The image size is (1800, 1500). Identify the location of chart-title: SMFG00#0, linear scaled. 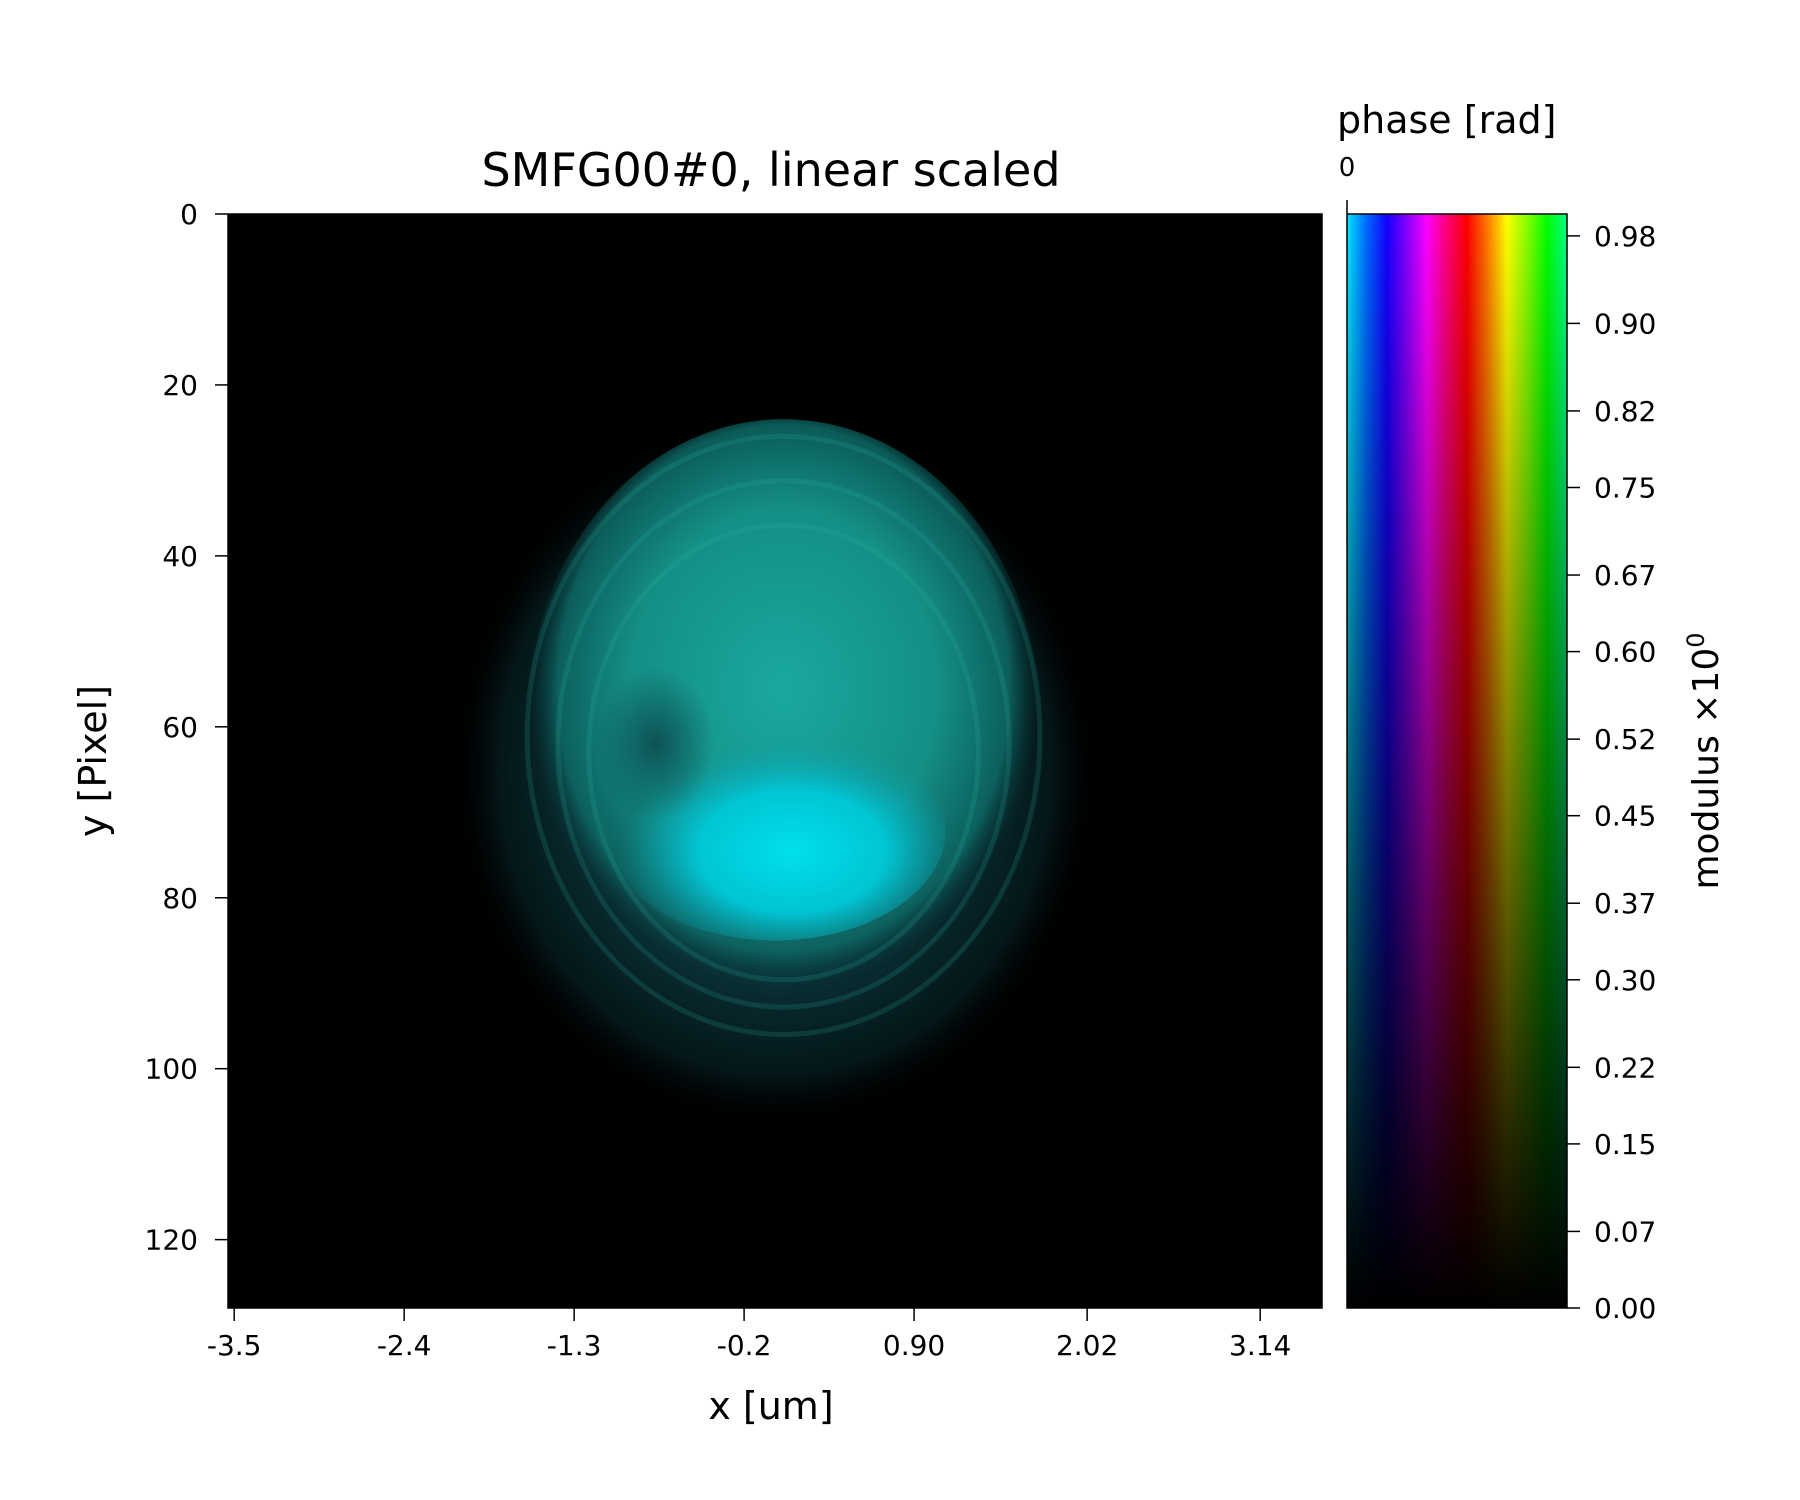
(770, 170).